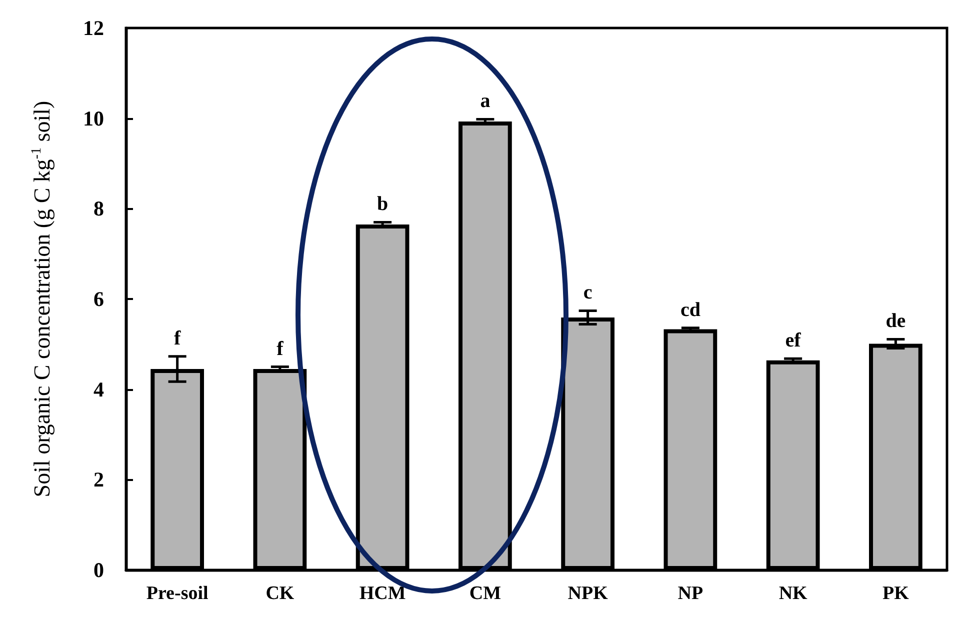  Describe the element at coordinates (588, 593) in the screenshot. I see `x-tick-label: NPK` at that location.